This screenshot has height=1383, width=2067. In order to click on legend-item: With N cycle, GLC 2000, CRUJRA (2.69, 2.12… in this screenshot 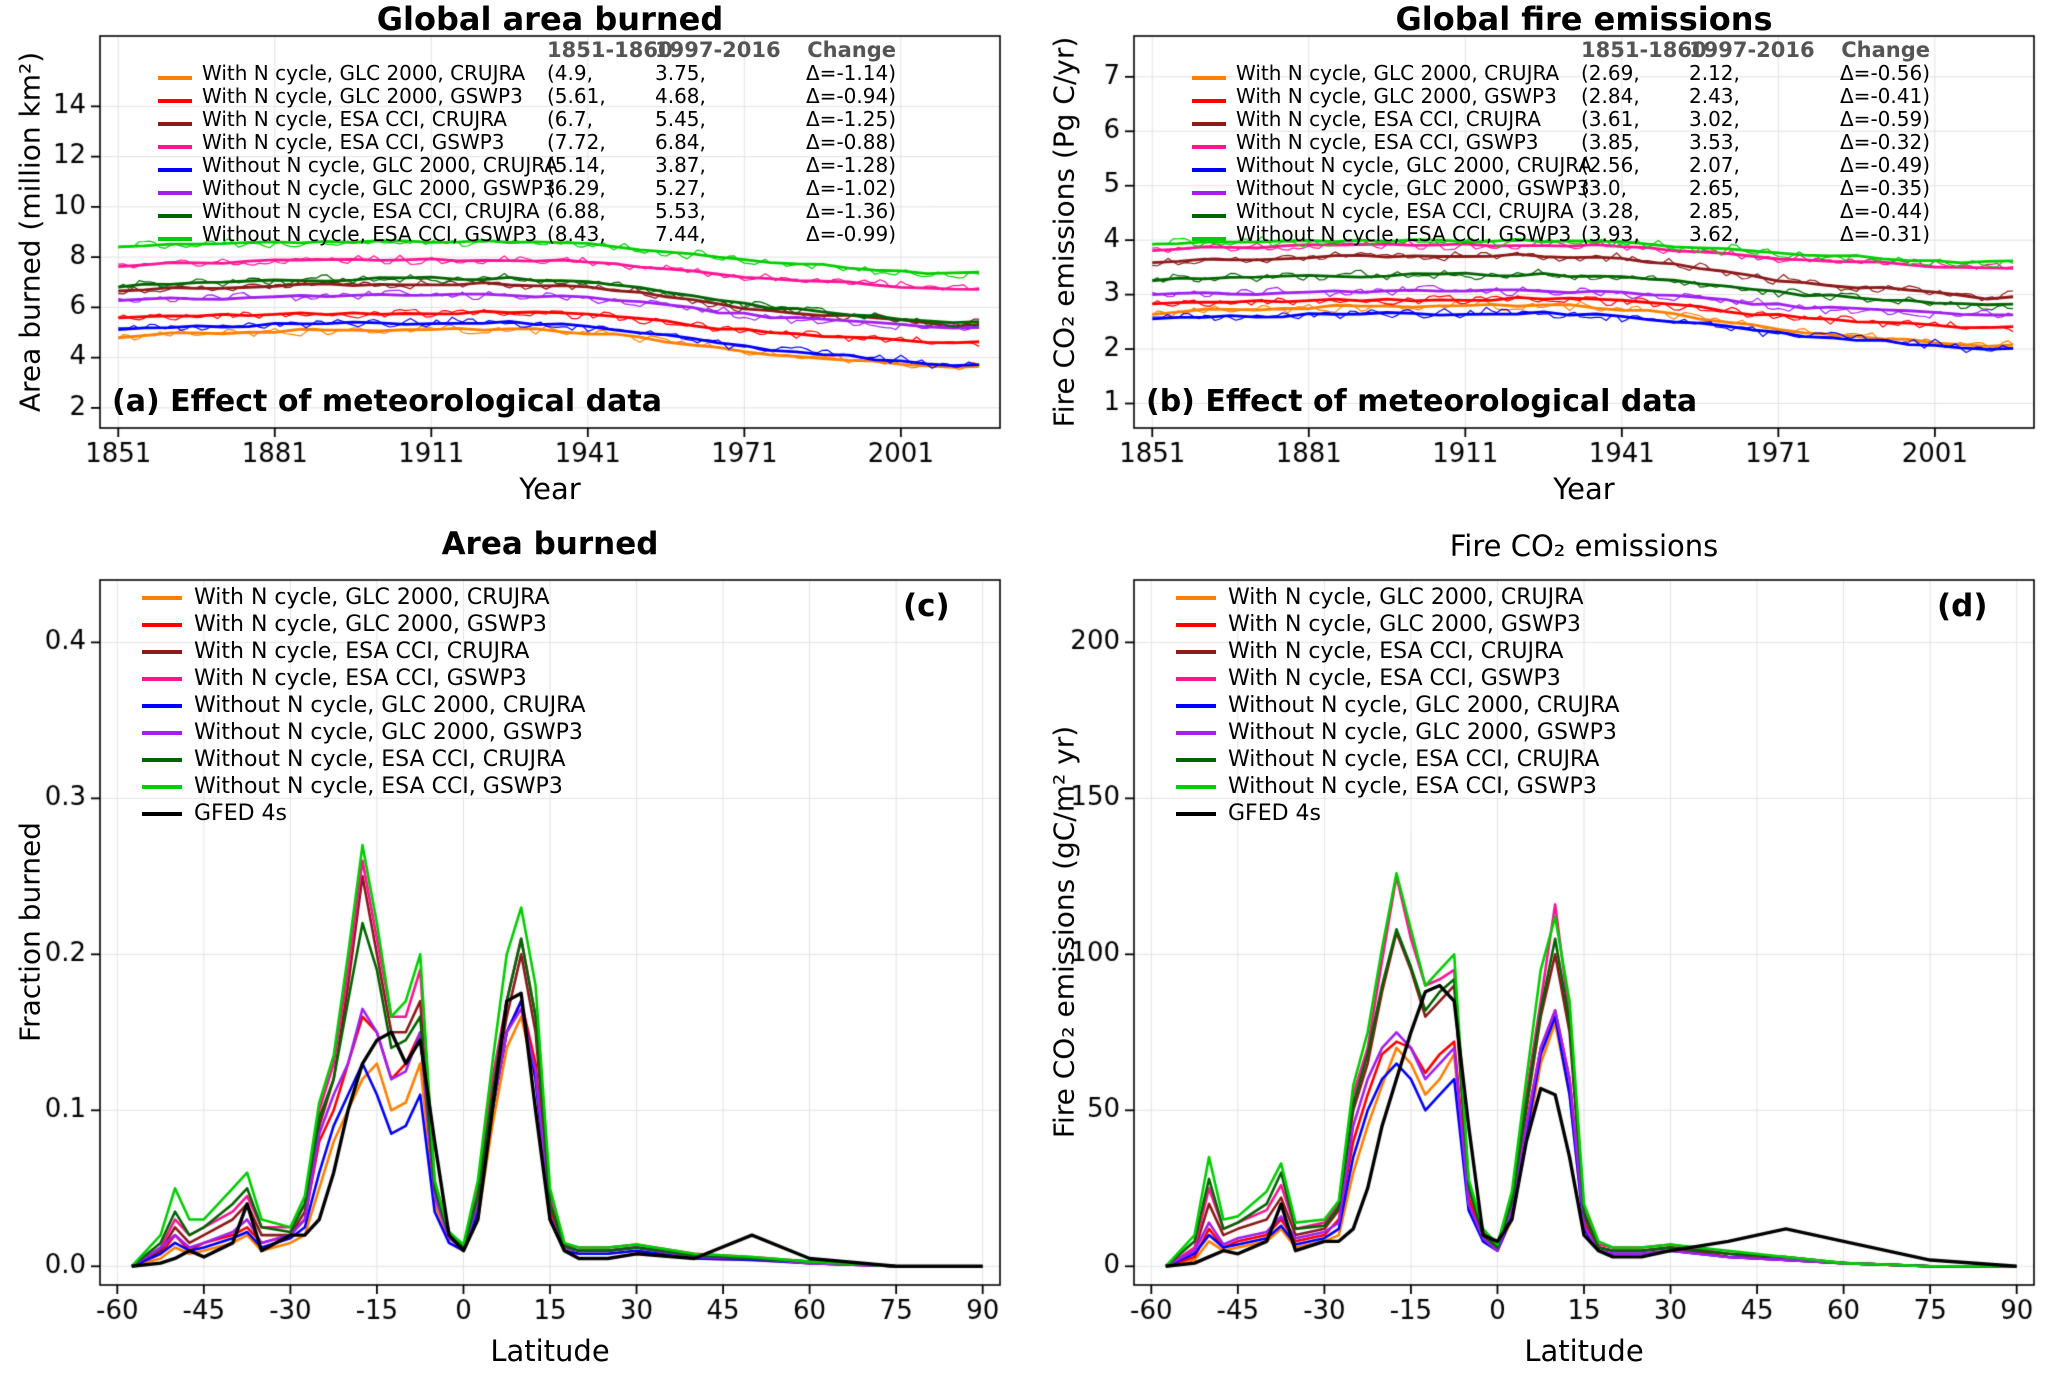, I will do `click(1561, 73)`.